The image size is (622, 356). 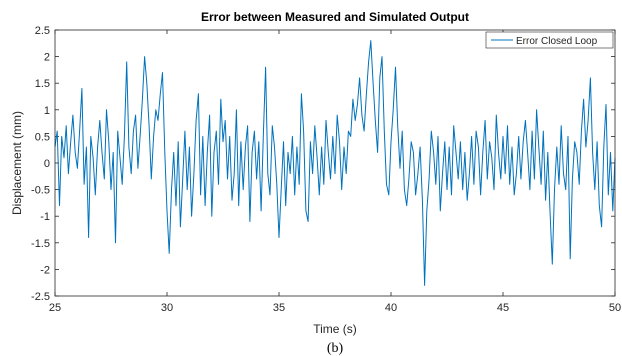 I want to click on y-tick-label: -2, so click(x=45, y=270).